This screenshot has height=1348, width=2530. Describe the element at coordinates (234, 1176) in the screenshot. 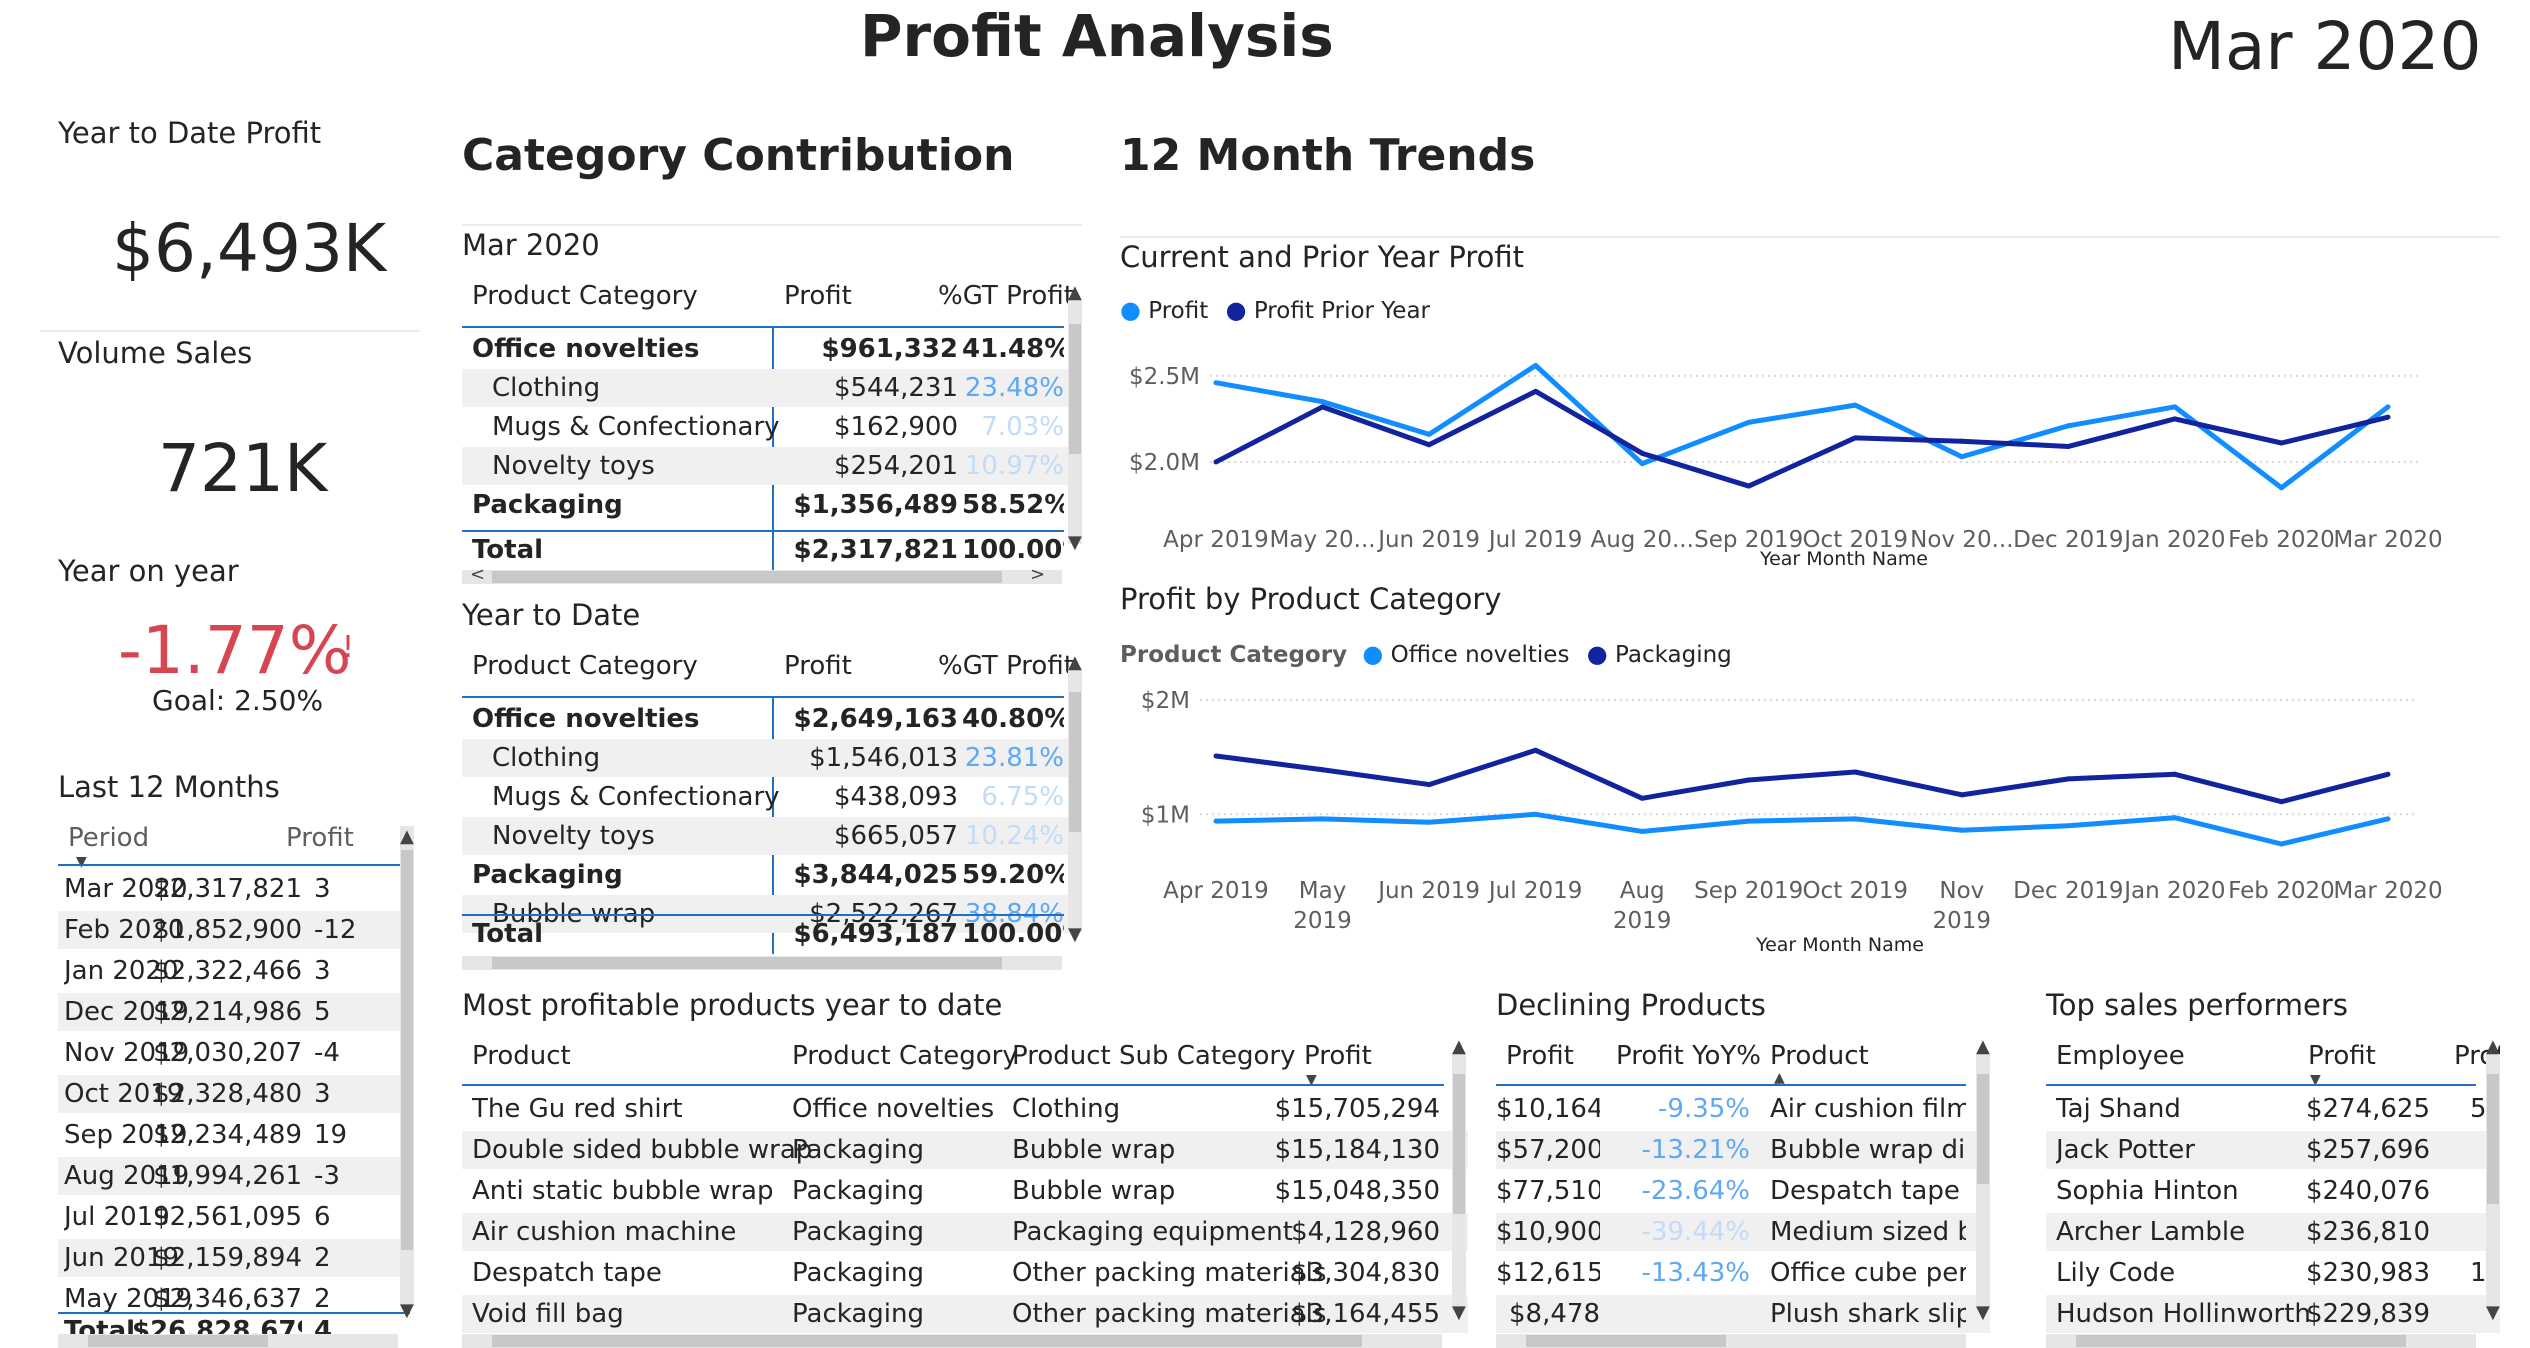

I see `table-row: Aug 2019 $1,994,261 -3` at that location.